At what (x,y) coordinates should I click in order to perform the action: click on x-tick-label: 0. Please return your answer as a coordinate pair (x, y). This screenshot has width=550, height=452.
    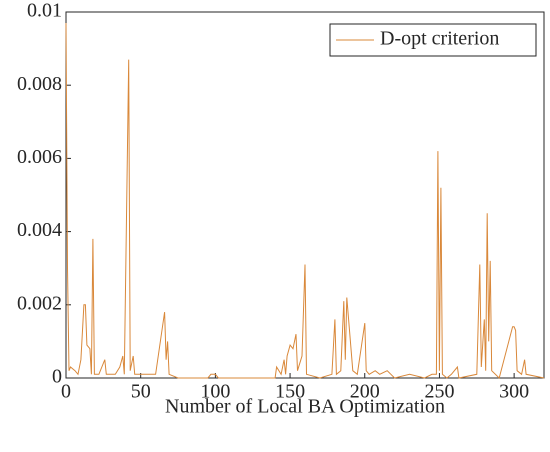
    Looking at the image, I should click on (66, 392).